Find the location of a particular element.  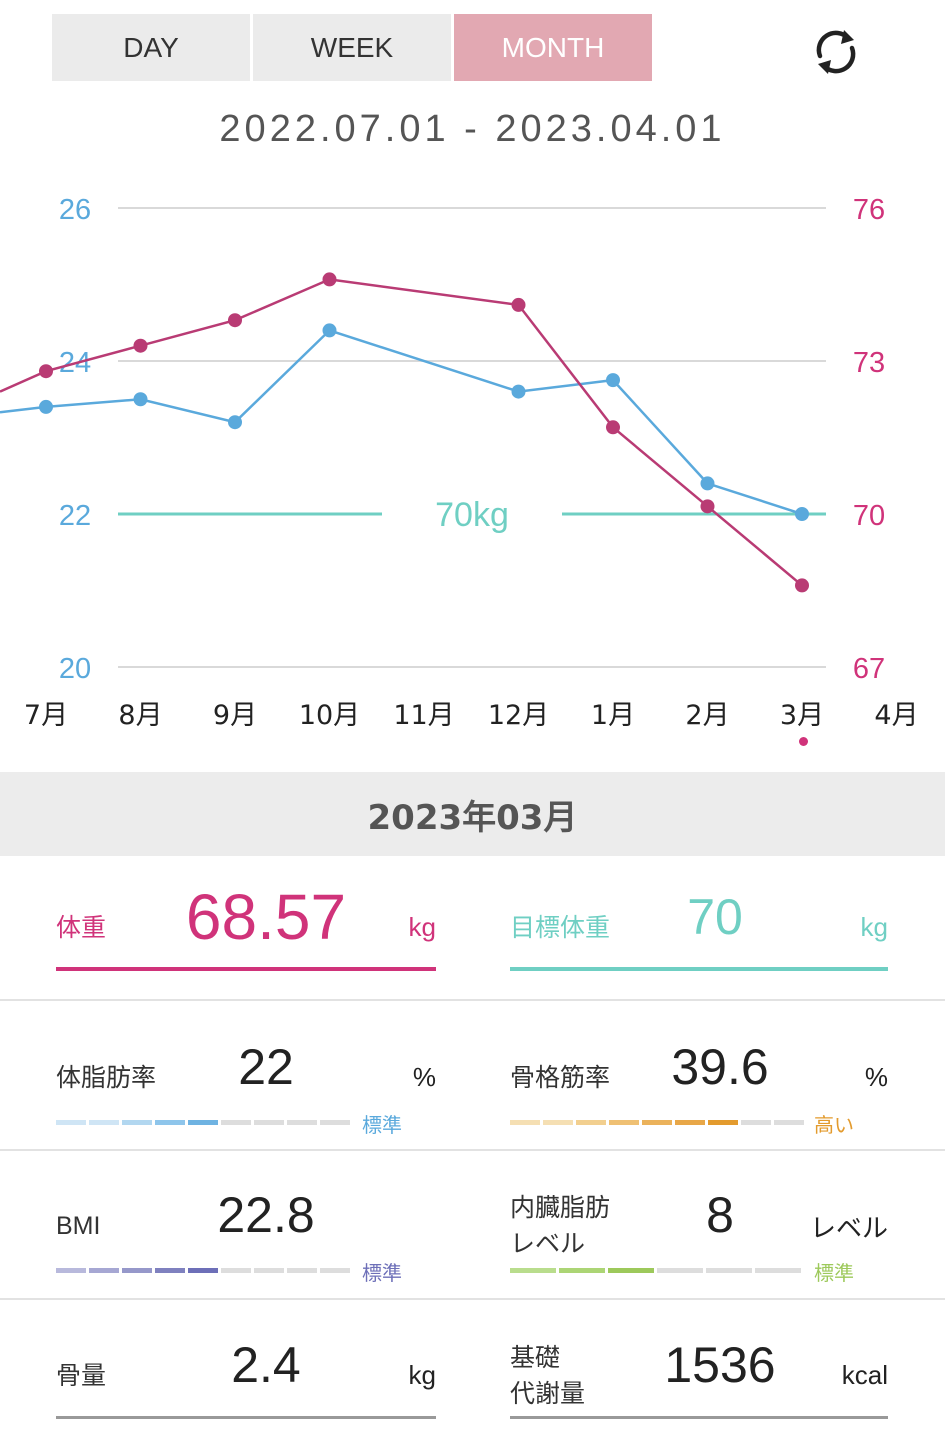

visceral-fat-label-line1: 内臓脂肪 is located at coordinates (560, 1207).